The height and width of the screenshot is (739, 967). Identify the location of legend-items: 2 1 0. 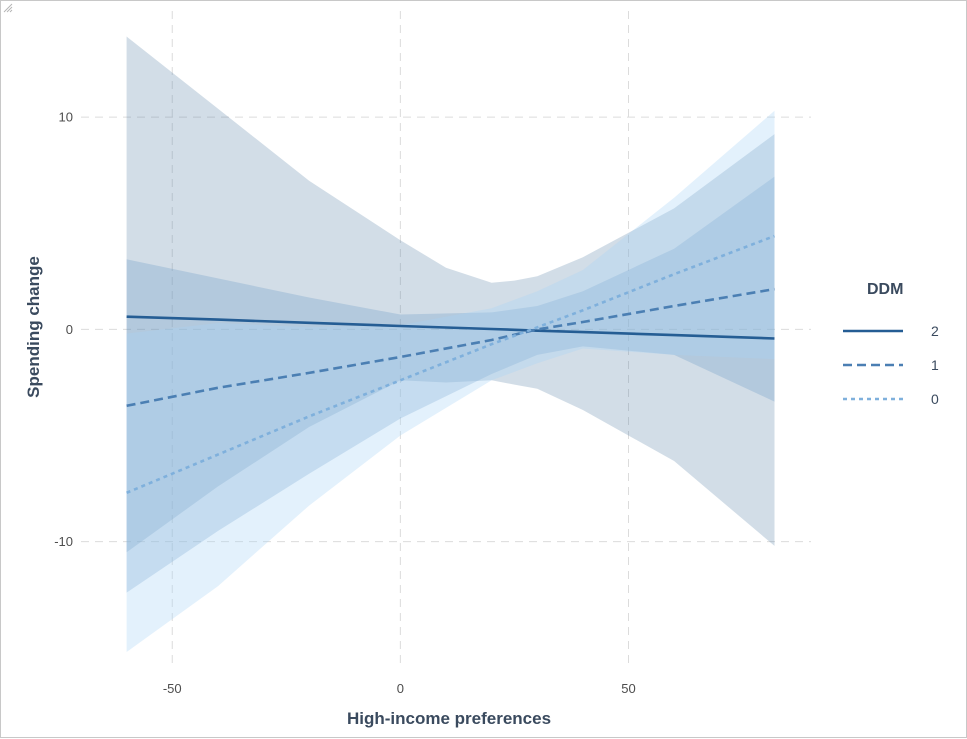
(891, 365).